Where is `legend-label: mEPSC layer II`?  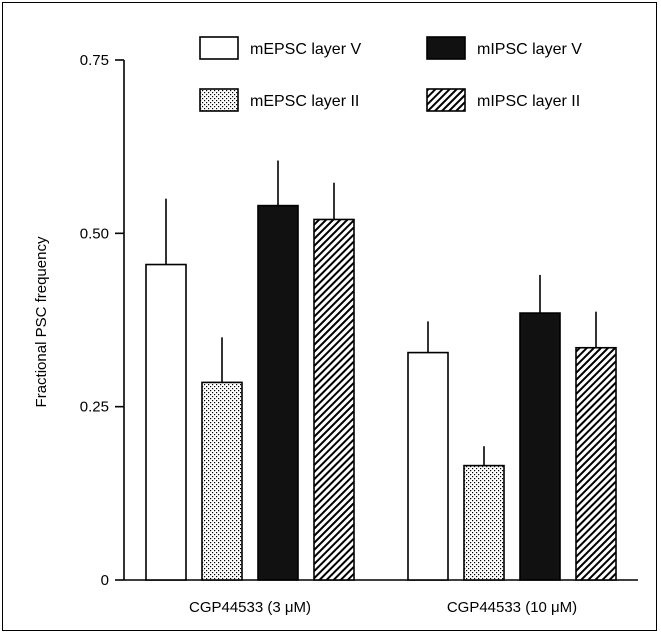
legend-label: mEPSC layer II is located at coordinates (304, 101).